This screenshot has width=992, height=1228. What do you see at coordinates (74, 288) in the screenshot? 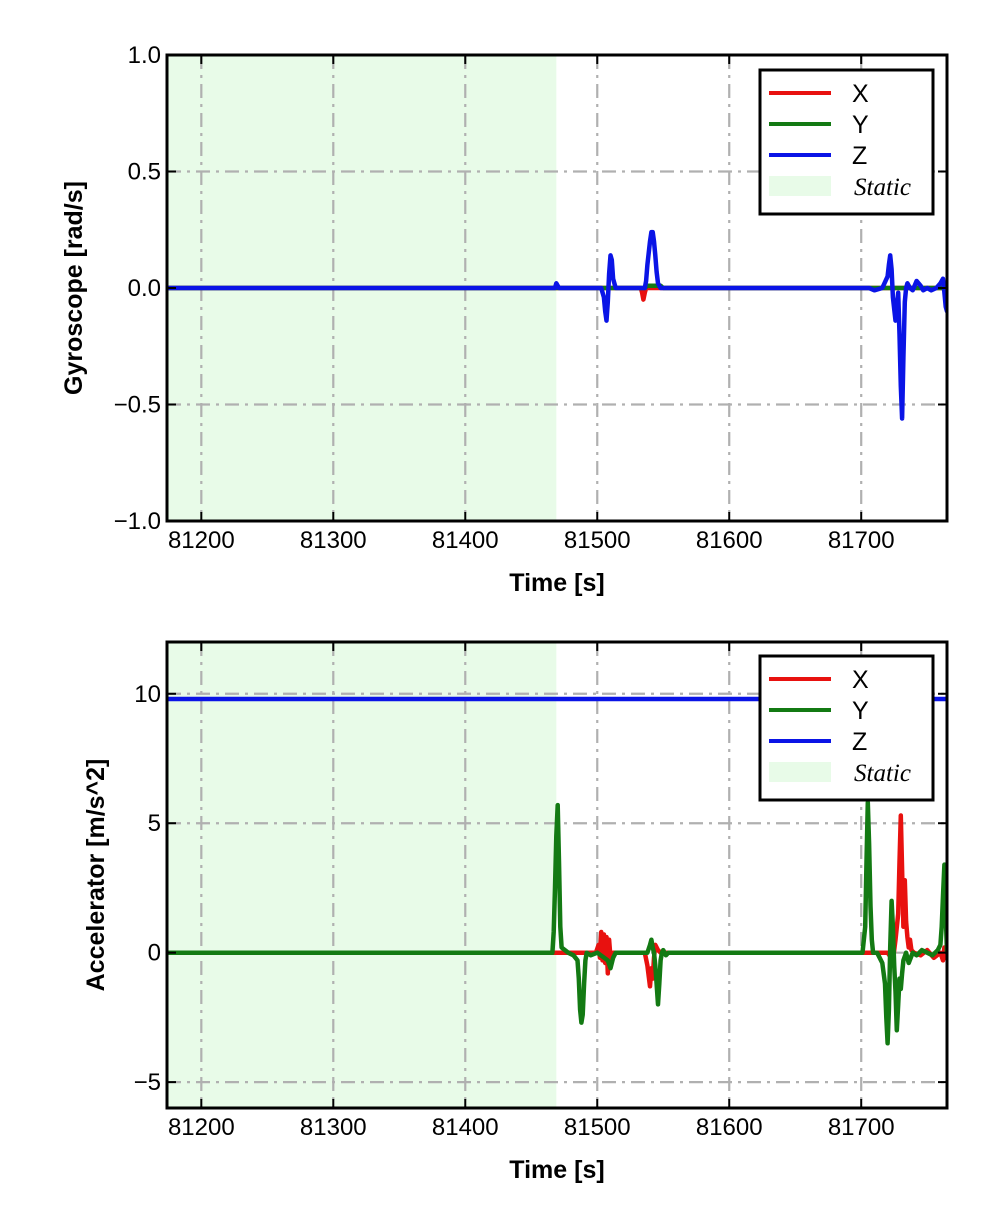
I see `y-axis-title: Gyroscope [rad/s]` at bounding box center [74, 288].